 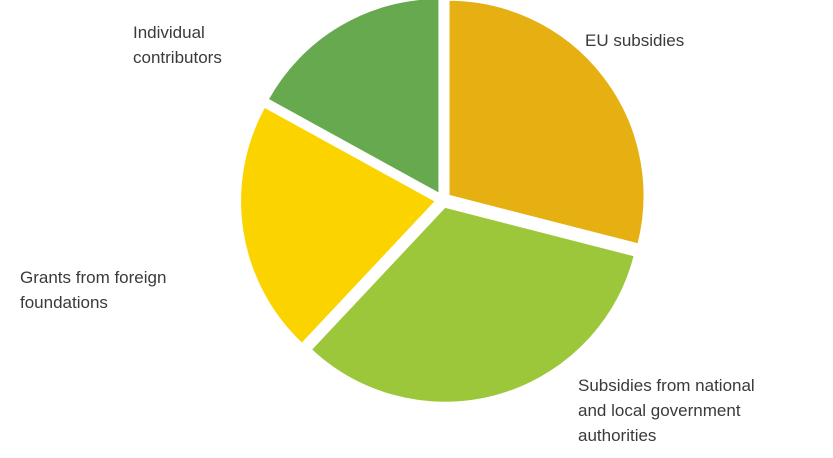 I want to click on slice-label-eu-subsidies: EU subsidies, so click(x=634, y=40).